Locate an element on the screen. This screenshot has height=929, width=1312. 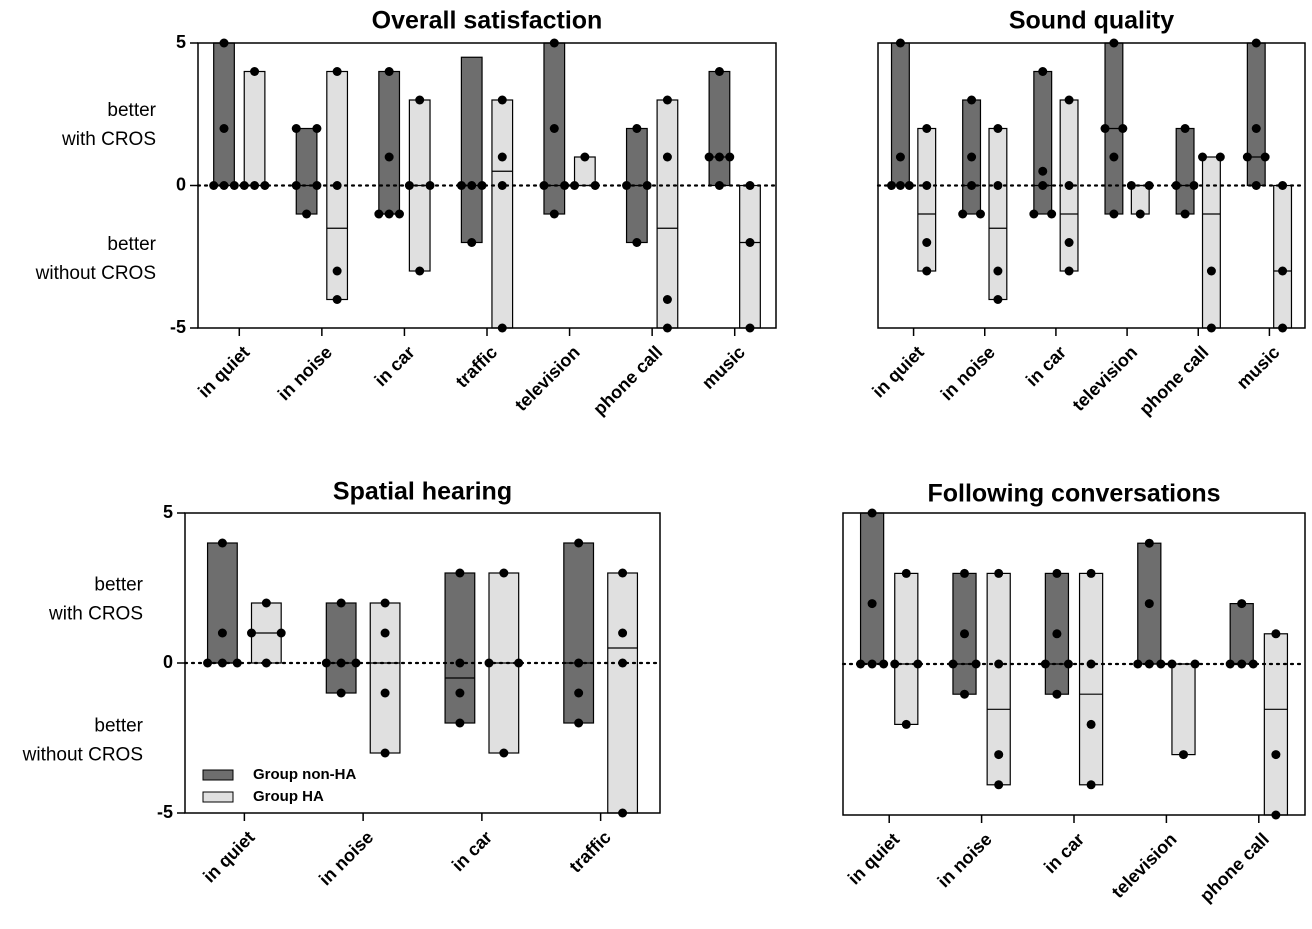
panel-title: Spatial hearing is located at coordinates (422, 492).